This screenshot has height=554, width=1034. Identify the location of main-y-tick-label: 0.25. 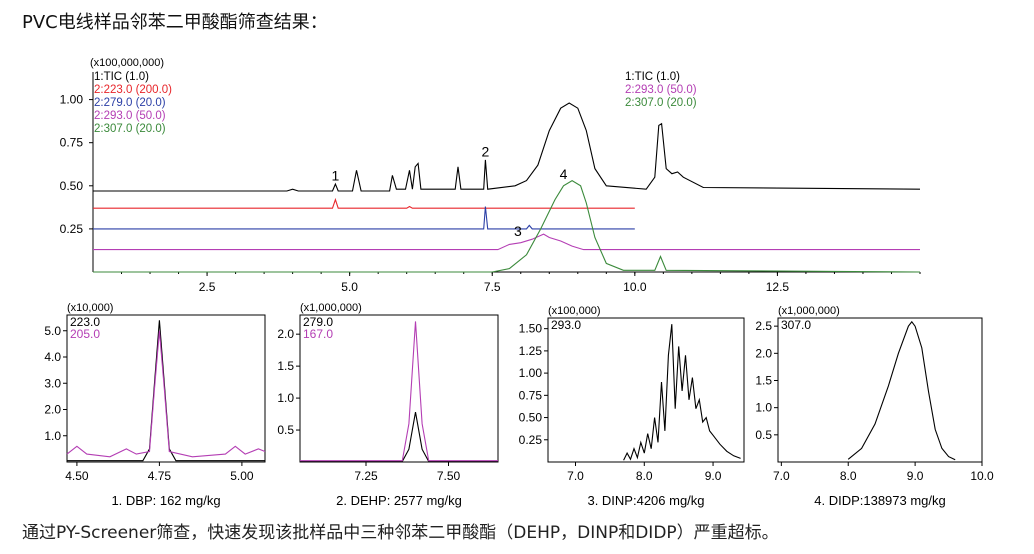
(72, 229).